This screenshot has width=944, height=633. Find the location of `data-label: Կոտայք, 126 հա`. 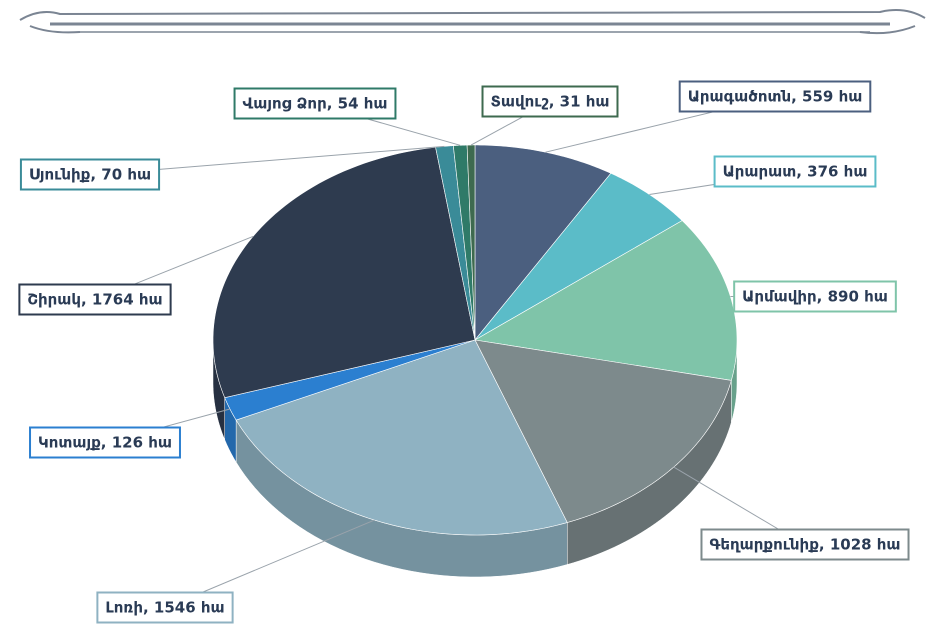

data-label: Կոտայք, 126 հա is located at coordinates (105, 443).